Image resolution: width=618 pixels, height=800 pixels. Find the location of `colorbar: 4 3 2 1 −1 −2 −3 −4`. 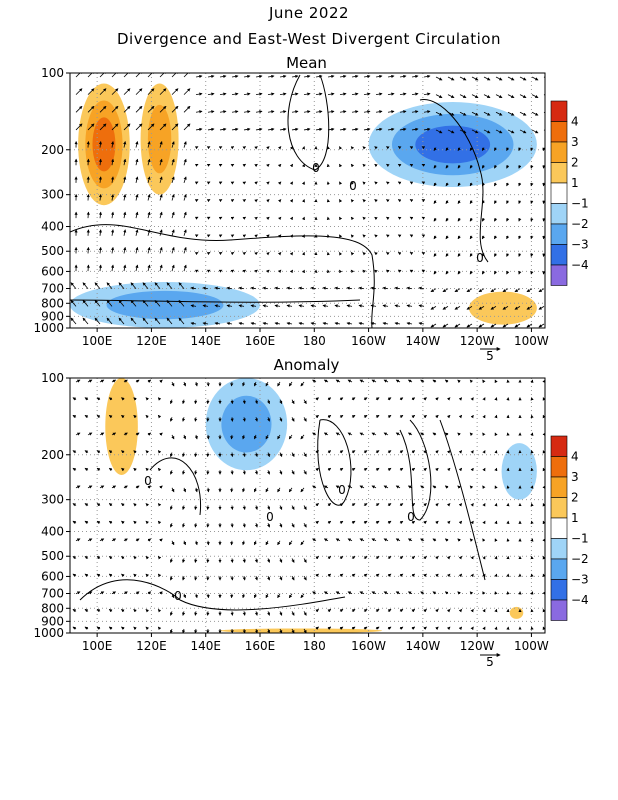

colorbar: 4 3 2 1 −1 −2 −3 −4 is located at coordinates (569, 193).